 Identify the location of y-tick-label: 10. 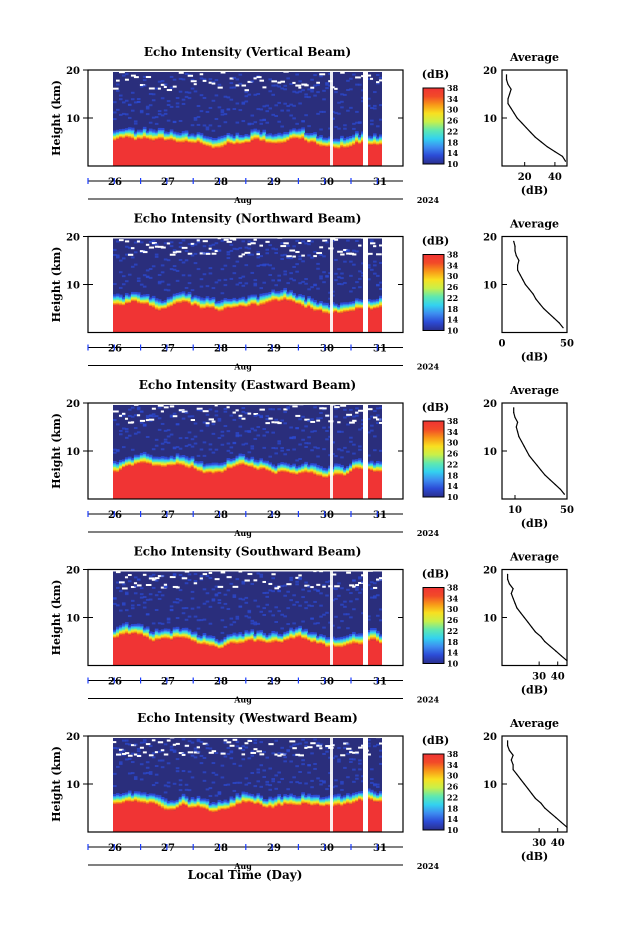
(73, 119).